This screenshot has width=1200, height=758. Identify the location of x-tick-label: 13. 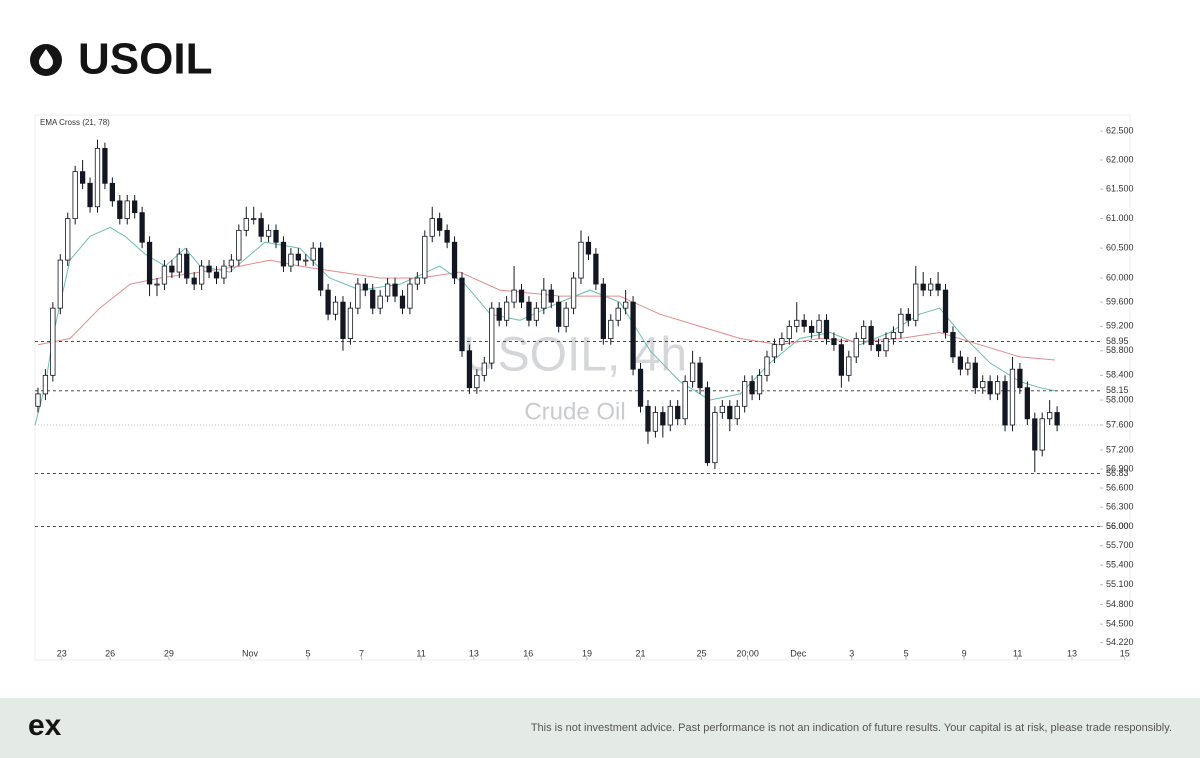
(1072, 653).